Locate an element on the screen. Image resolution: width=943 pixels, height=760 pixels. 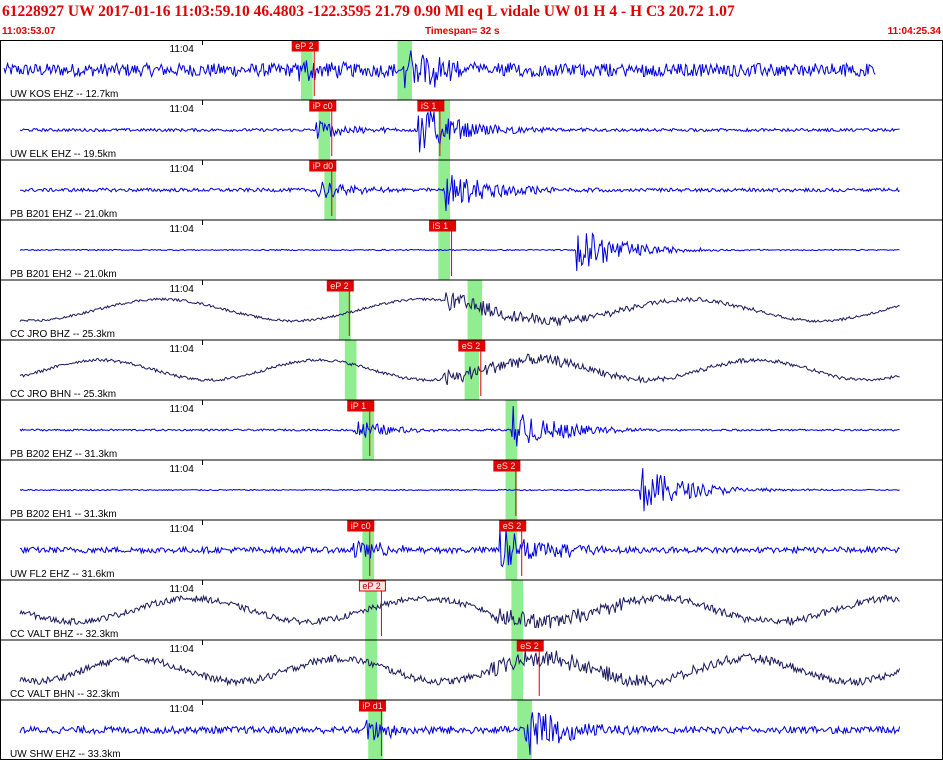
station-label: UW SHW EHZ -- 33.3km is located at coordinates (65, 754).